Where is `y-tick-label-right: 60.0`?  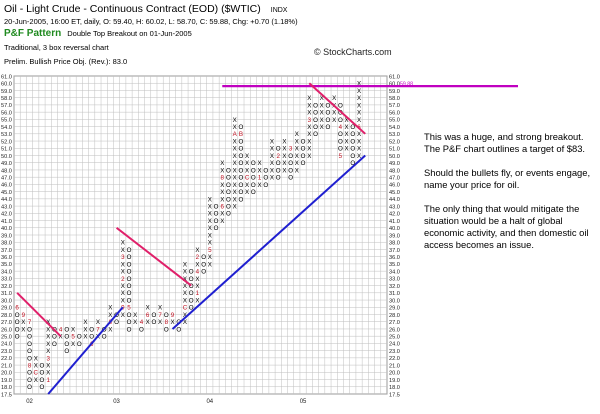 y-tick-label-right: 60.0 is located at coordinates (394, 85).